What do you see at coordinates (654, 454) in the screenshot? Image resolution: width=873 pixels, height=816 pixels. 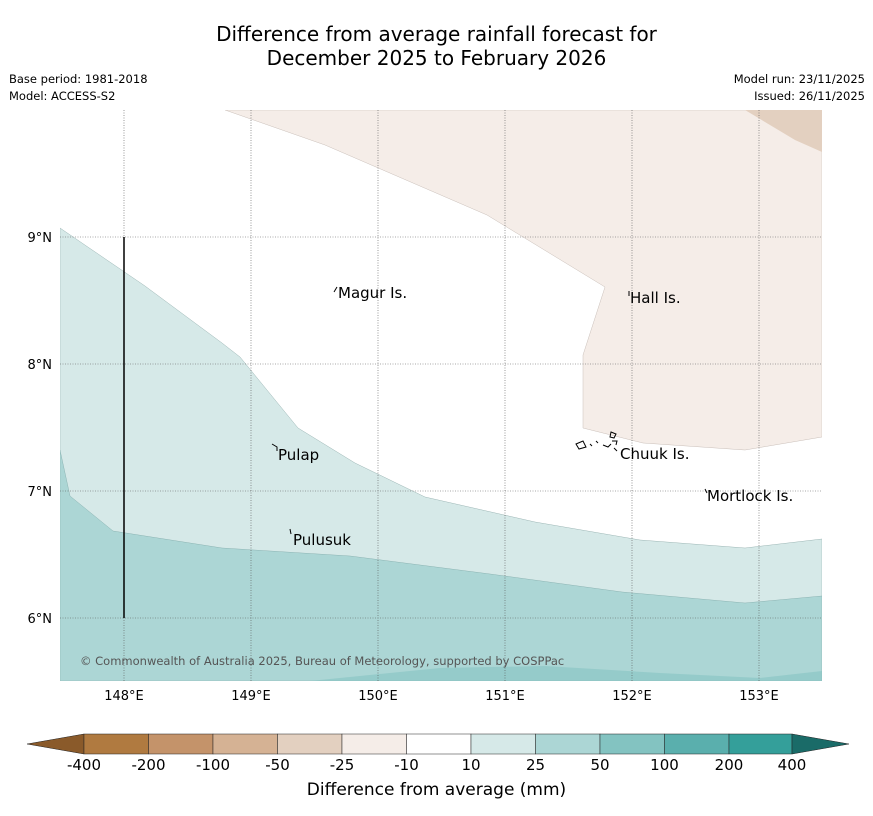 I see `label-chuuk: Chuuk Is.` at bounding box center [654, 454].